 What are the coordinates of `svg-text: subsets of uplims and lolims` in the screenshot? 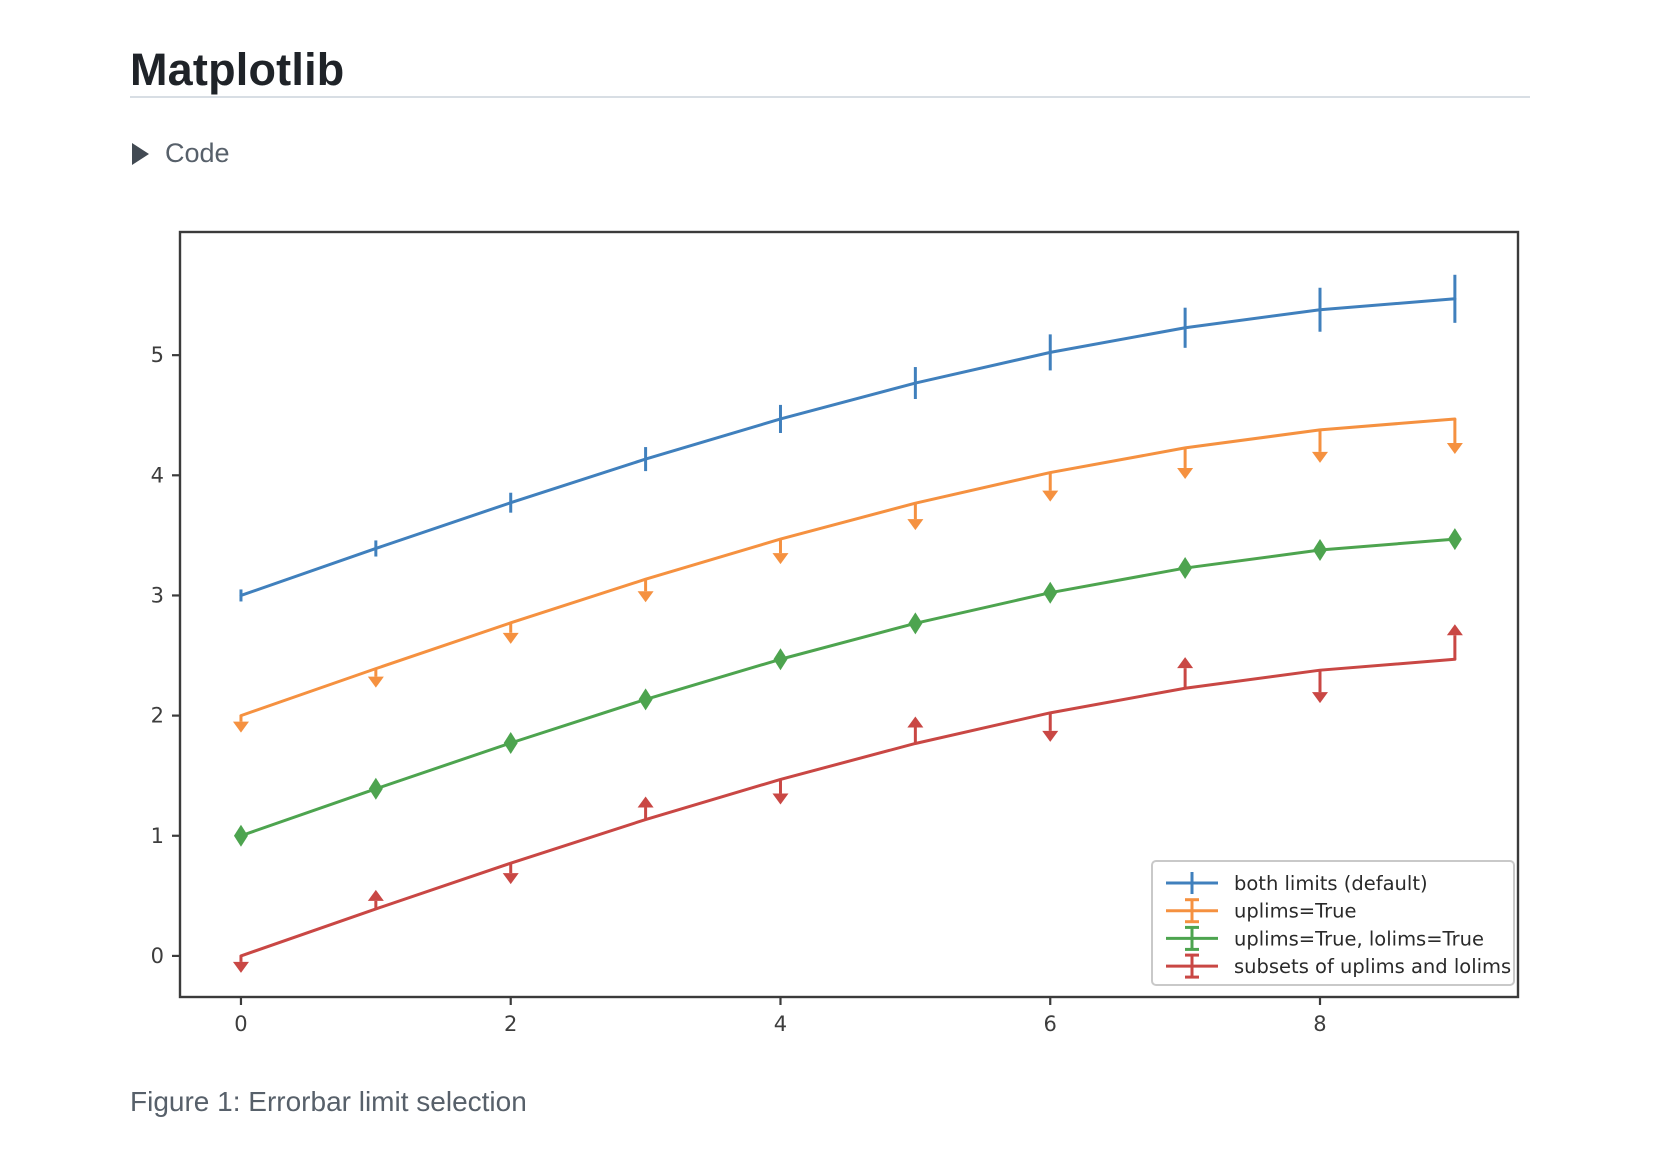 It's located at (1372, 966).